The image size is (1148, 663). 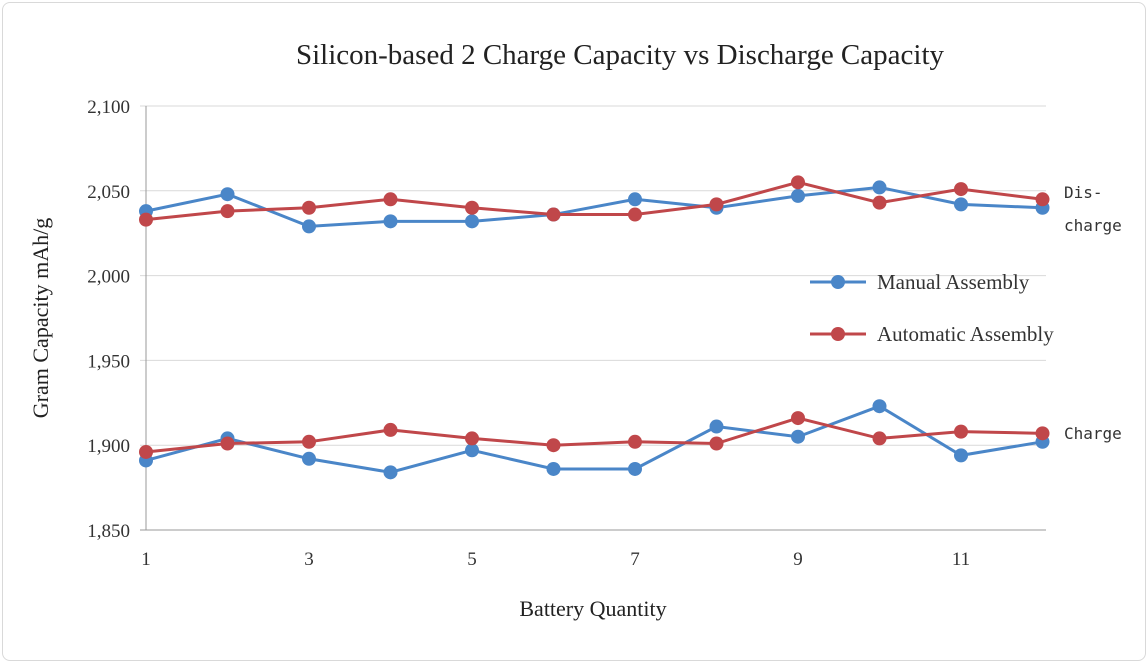 What do you see at coordinates (798, 559) in the screenshot?
I see `x-tick-label: 9` at bounding box center [798, 559].